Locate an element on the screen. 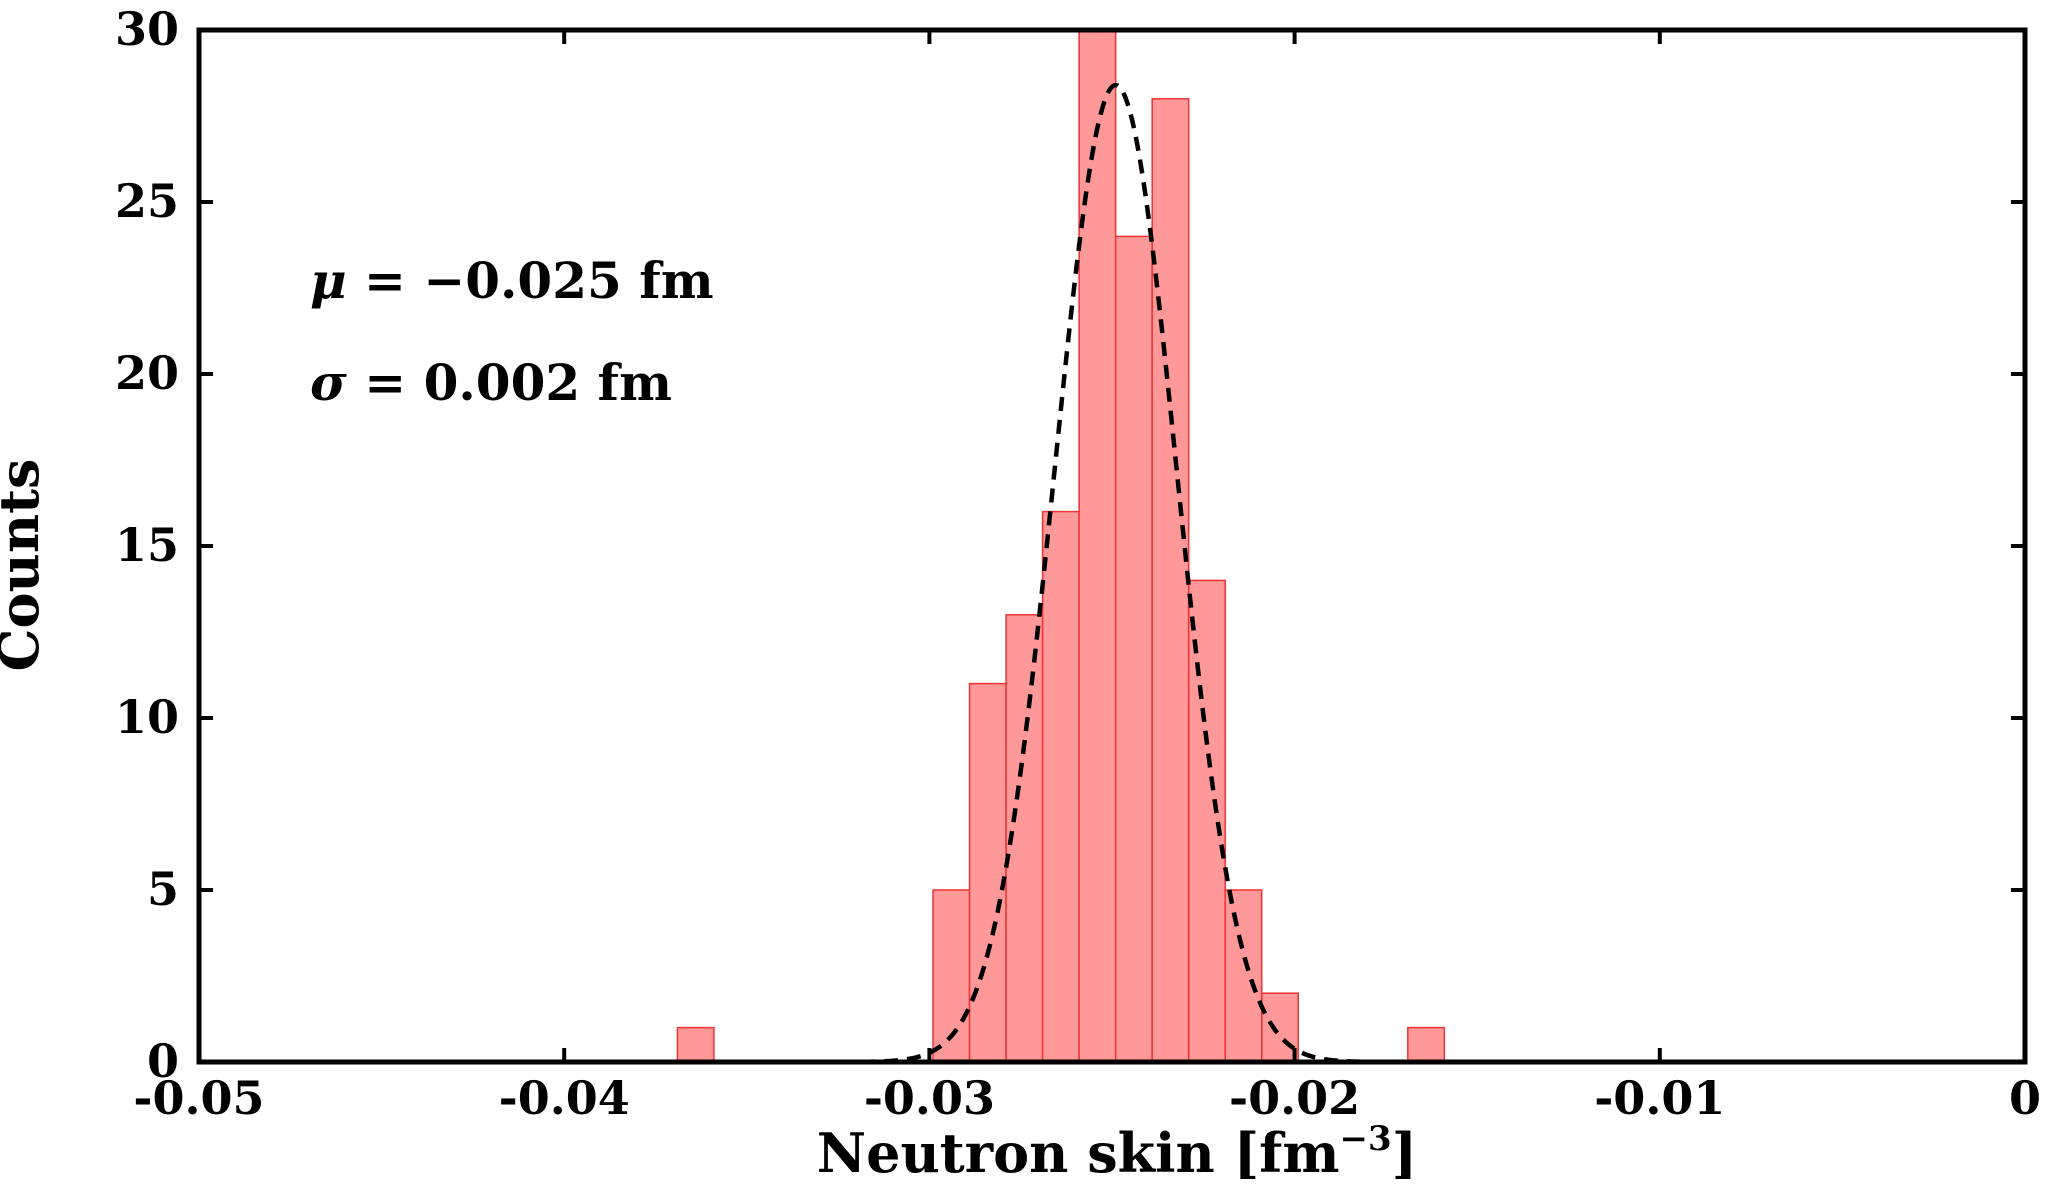 Image resolution: width=2049 pixels, height=1188 pixels. x-axis-title-superscript: −3 is located at coordinates (1366, 1139).